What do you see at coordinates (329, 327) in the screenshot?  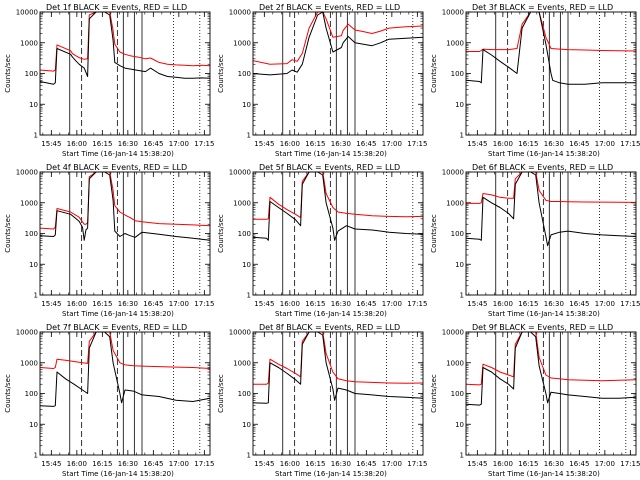 I see `panel-title: Det 8f BLACK = Events, RED = LLD` at bounding box center [329, 327].